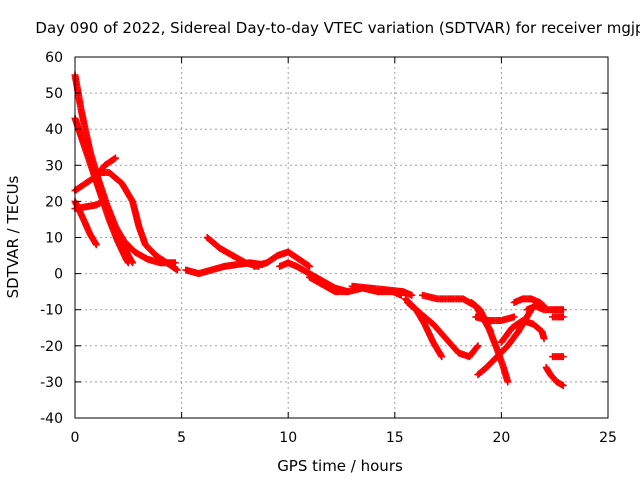  I want to click on series-arc6, so click(136, 221).